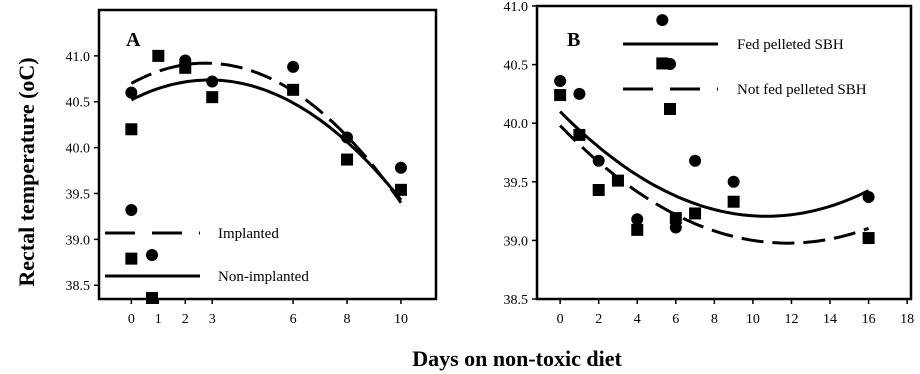  Describe the element at coordinates (516, 183) in the screenshot. I see `panel-b-ytick-label: 39.5` at that location.